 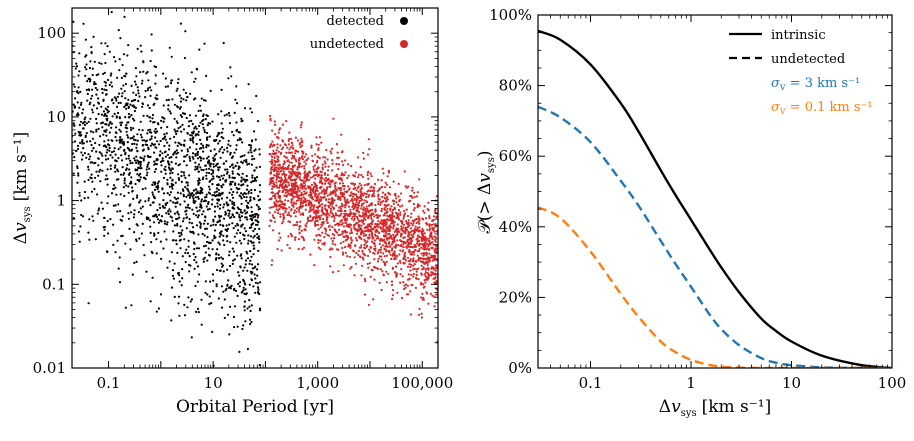 What do you see at coordinates (109, 383) in the screenshot?
I see `scatter-xtick-label: 0.1` at bounding box center [109, 383].